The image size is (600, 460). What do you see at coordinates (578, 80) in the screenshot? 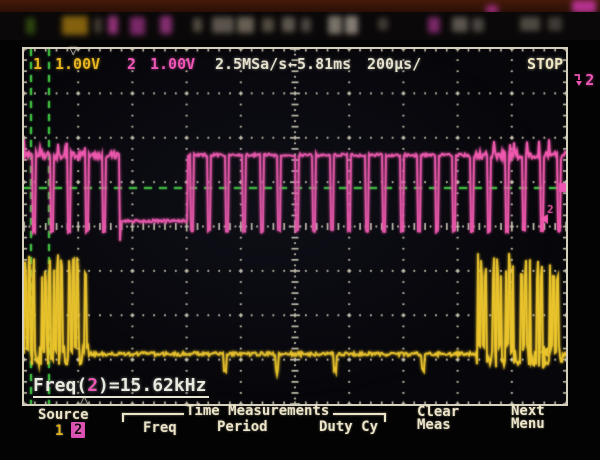
I see `trigger-falling-edge-icon` at bounding box center [578, 80].